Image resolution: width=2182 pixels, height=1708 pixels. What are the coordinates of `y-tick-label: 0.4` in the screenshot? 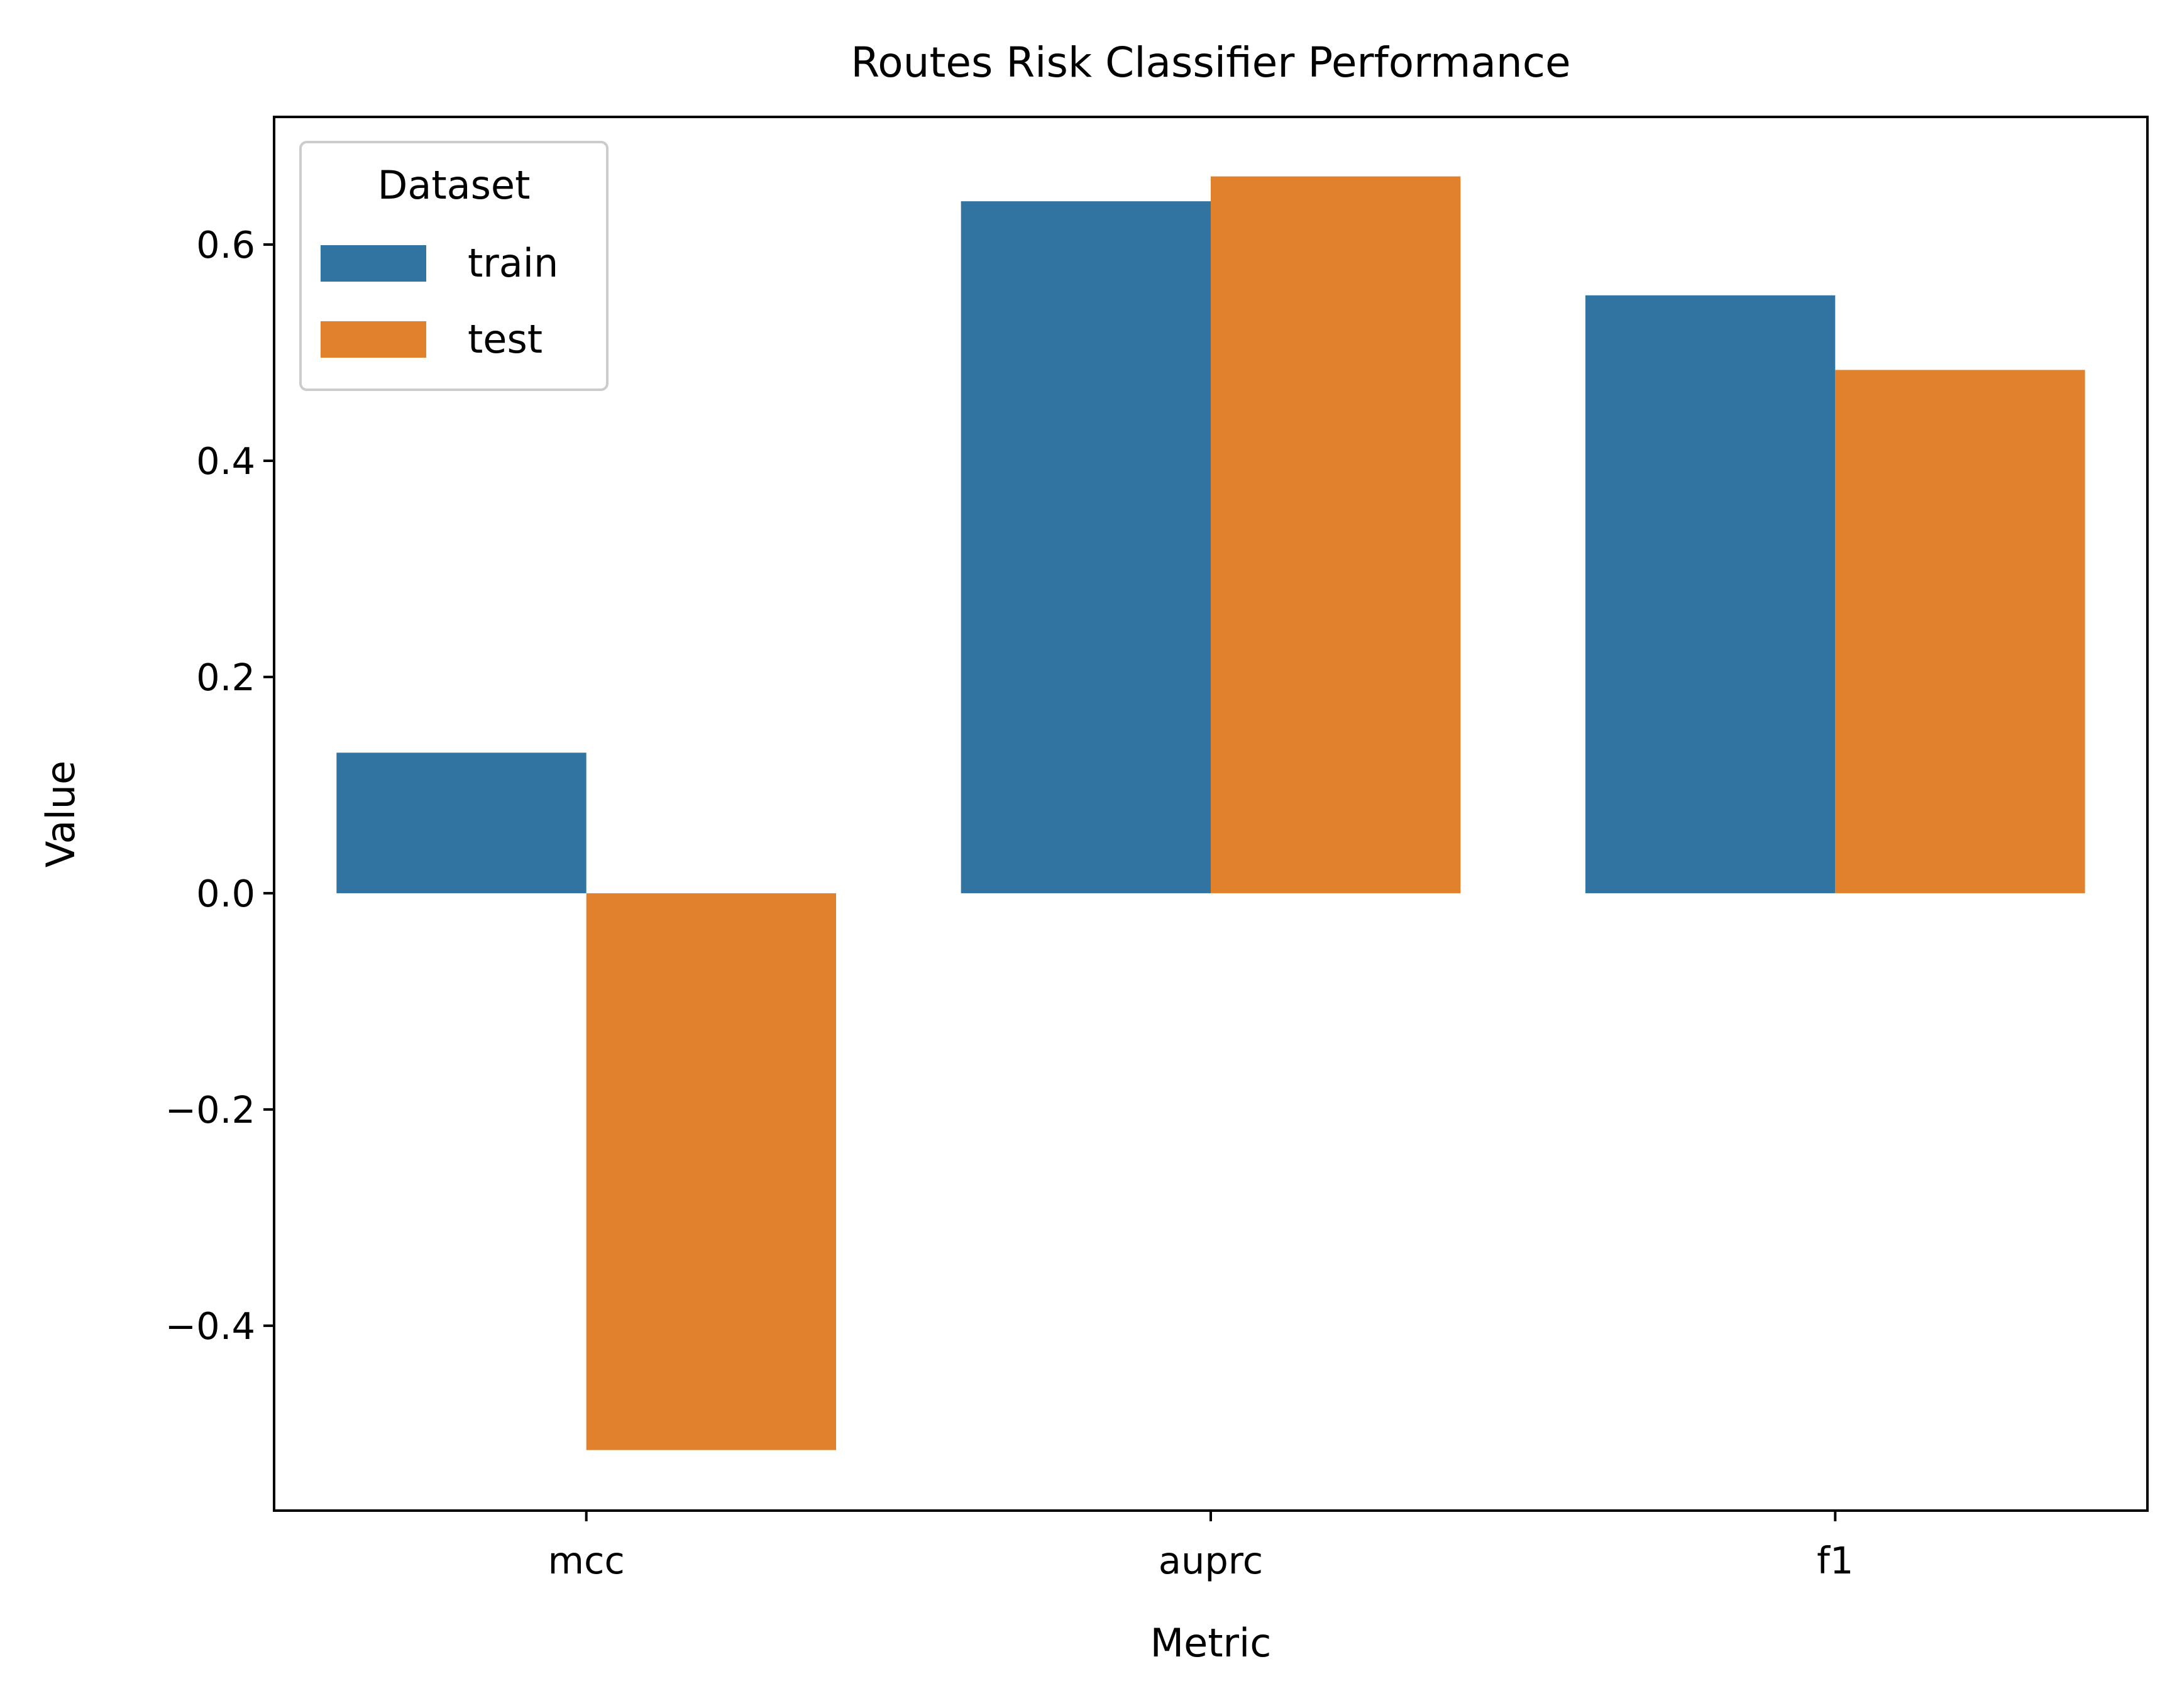 It's located at (226, 461).